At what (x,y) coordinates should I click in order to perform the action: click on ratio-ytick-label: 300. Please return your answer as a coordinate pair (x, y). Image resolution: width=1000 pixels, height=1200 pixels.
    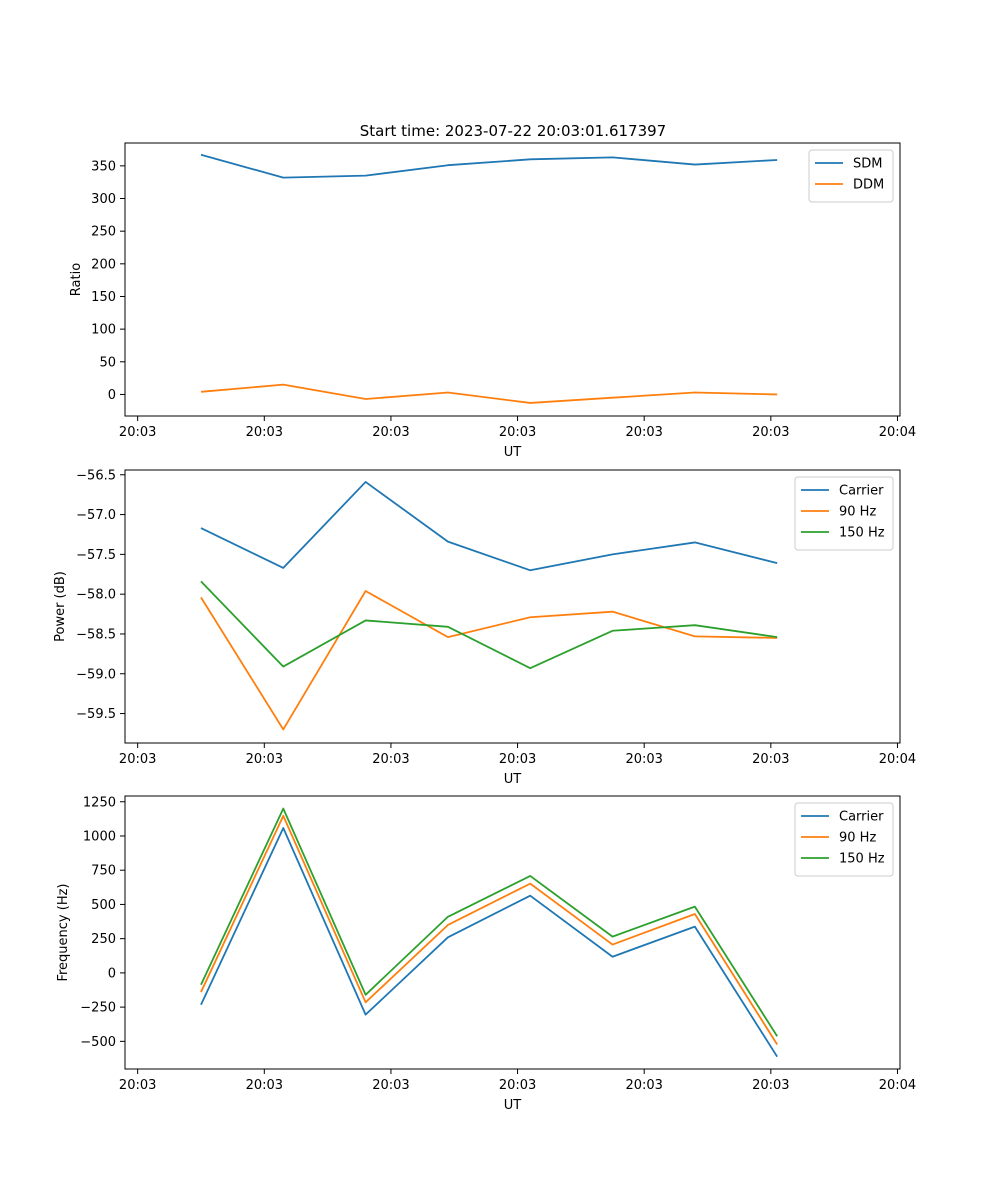
    Looking at the image, I should click on (103, 199).